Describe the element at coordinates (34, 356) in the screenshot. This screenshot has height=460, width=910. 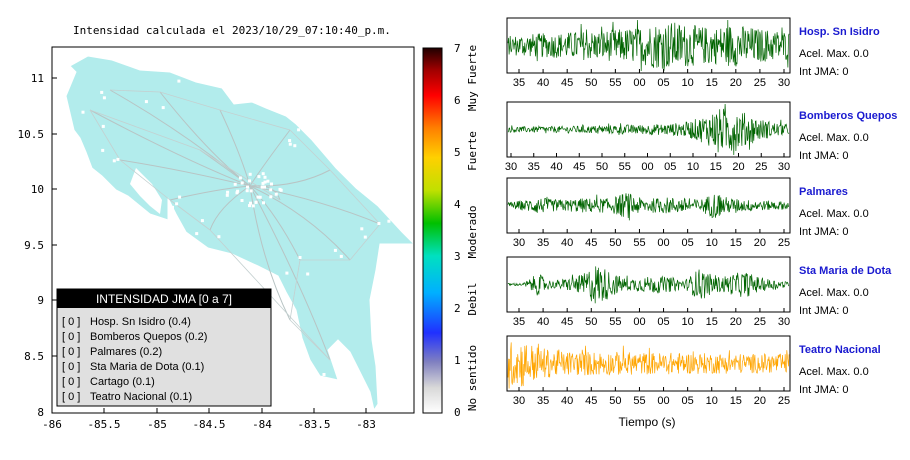
I see `y-tick: 8.5` at that location.